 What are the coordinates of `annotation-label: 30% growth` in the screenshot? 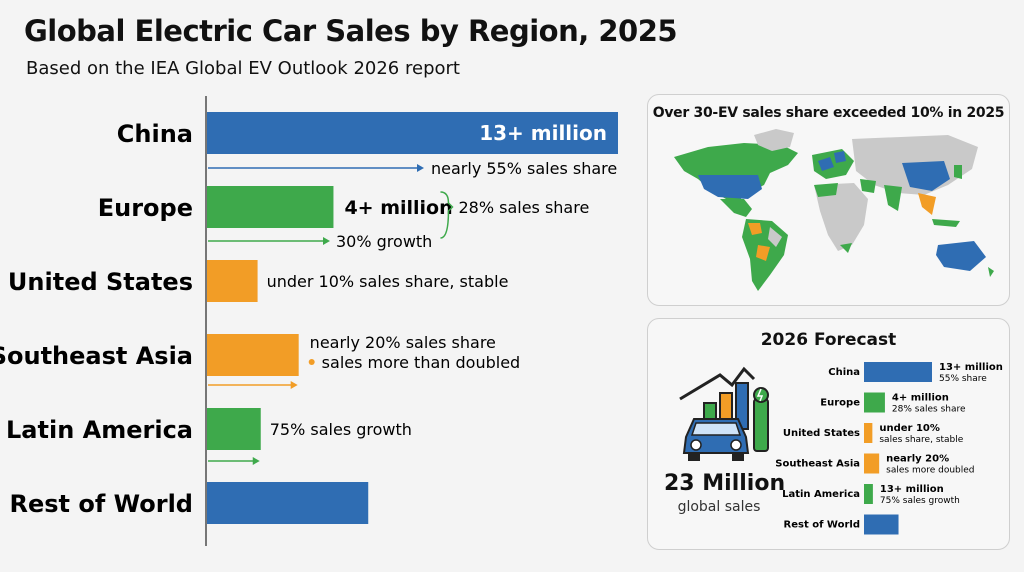 It's located at (384, 241).